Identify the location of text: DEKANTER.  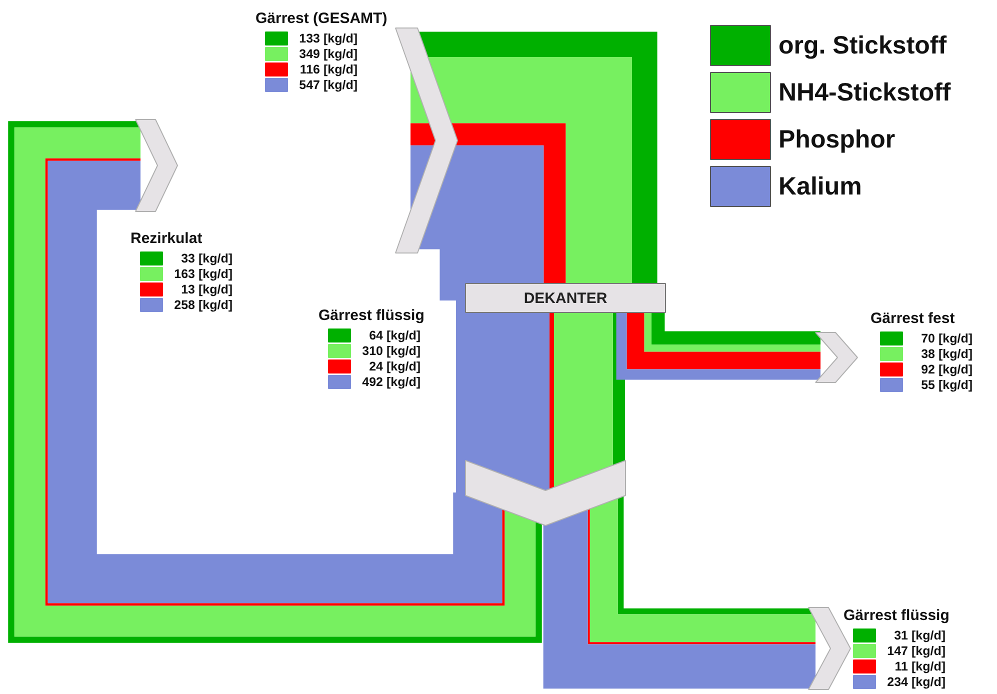
(566, 298).